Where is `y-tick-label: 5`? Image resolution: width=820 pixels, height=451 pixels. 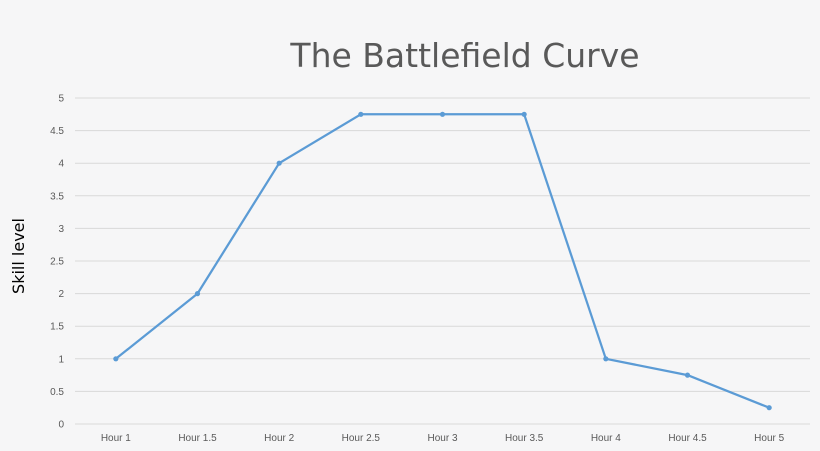
y-tick-label: 5 is located at coordinates (61, 99).